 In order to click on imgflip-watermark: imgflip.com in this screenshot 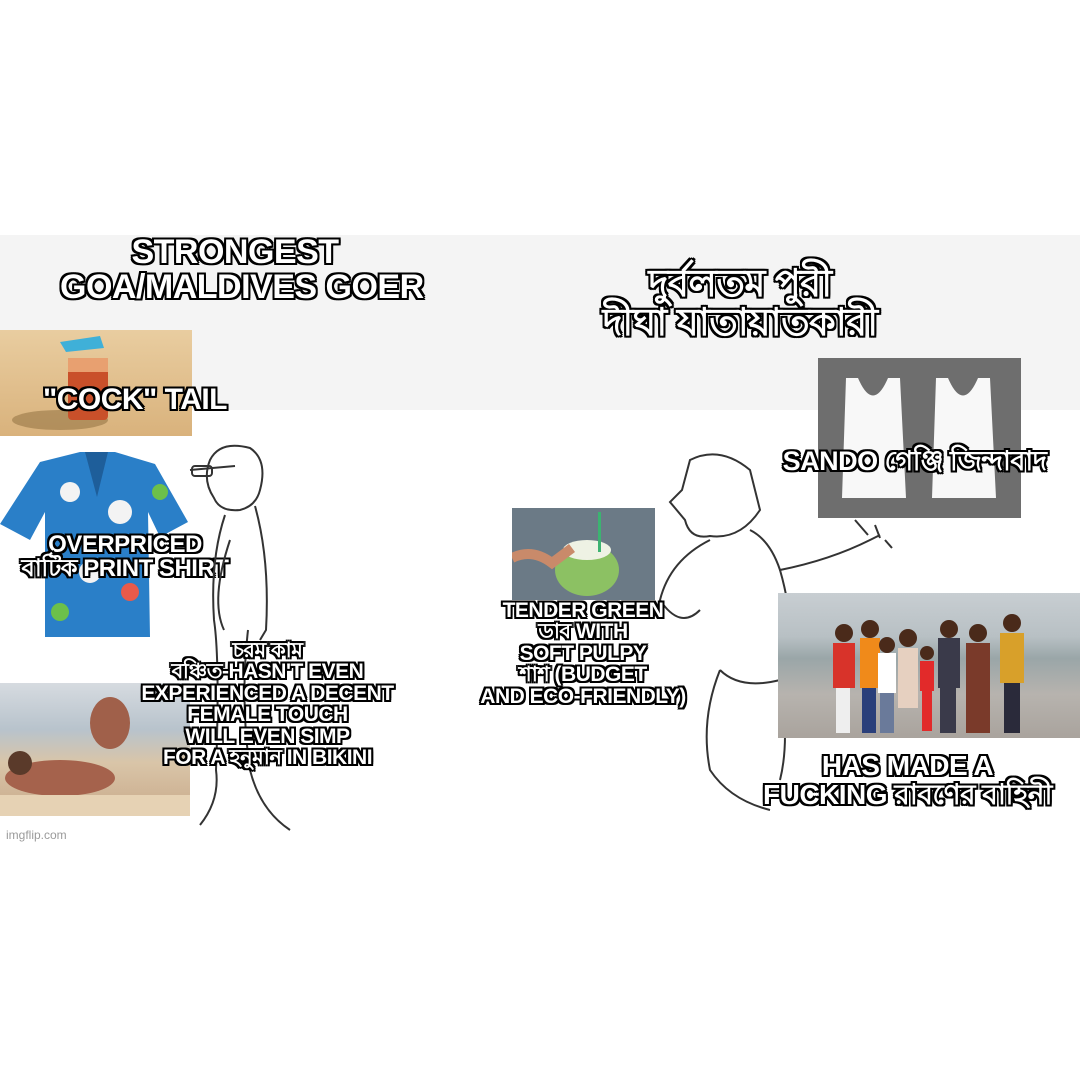, I will do `click(36, 835)`.